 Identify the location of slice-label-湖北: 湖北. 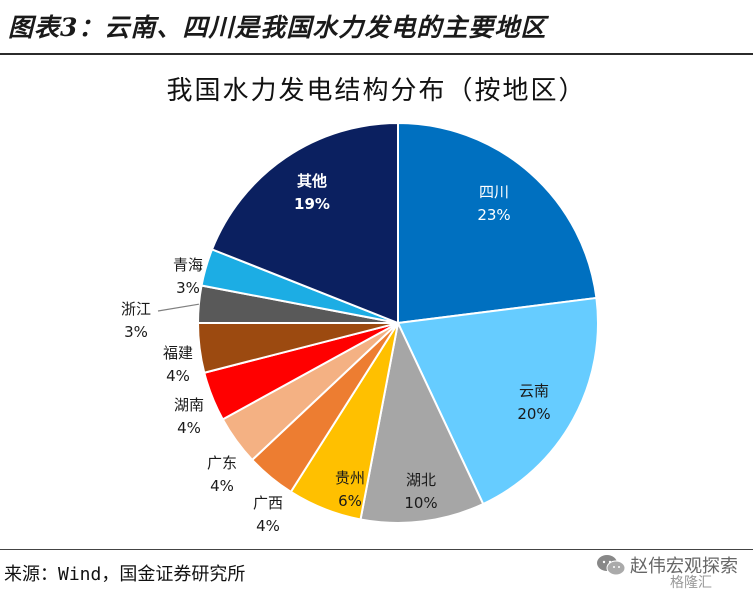
(421, 480).